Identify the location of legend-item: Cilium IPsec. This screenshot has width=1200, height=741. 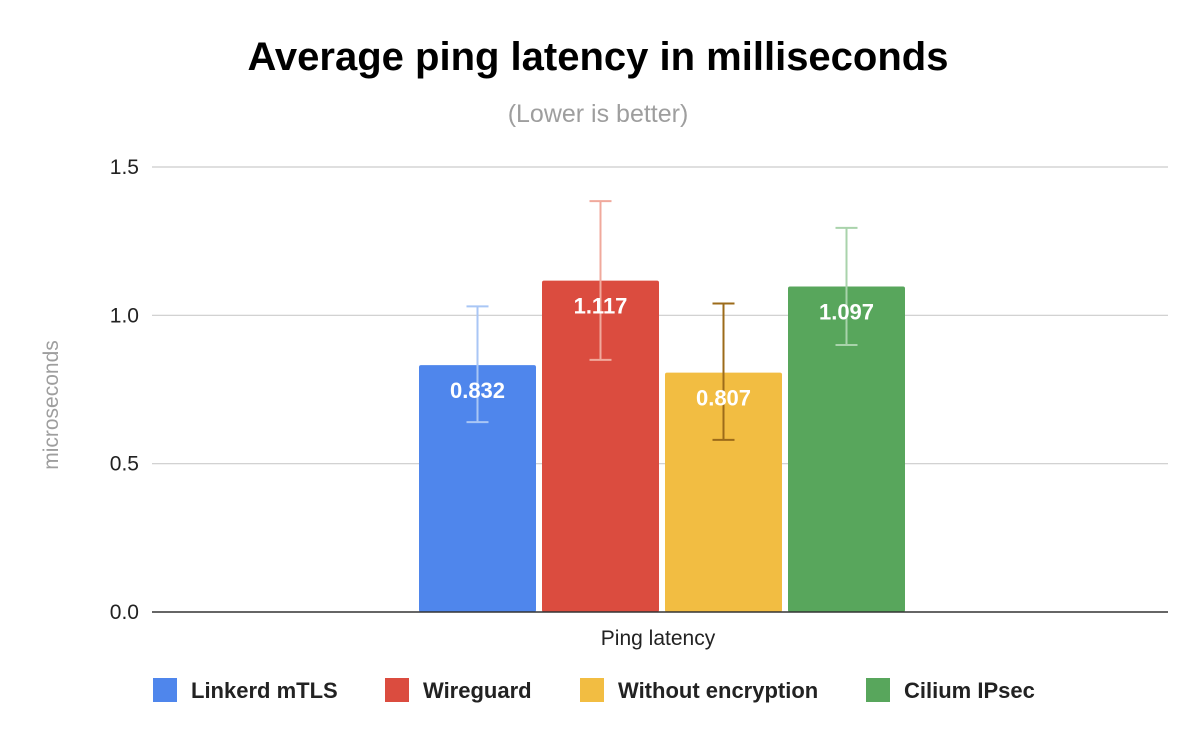
(950, 690).